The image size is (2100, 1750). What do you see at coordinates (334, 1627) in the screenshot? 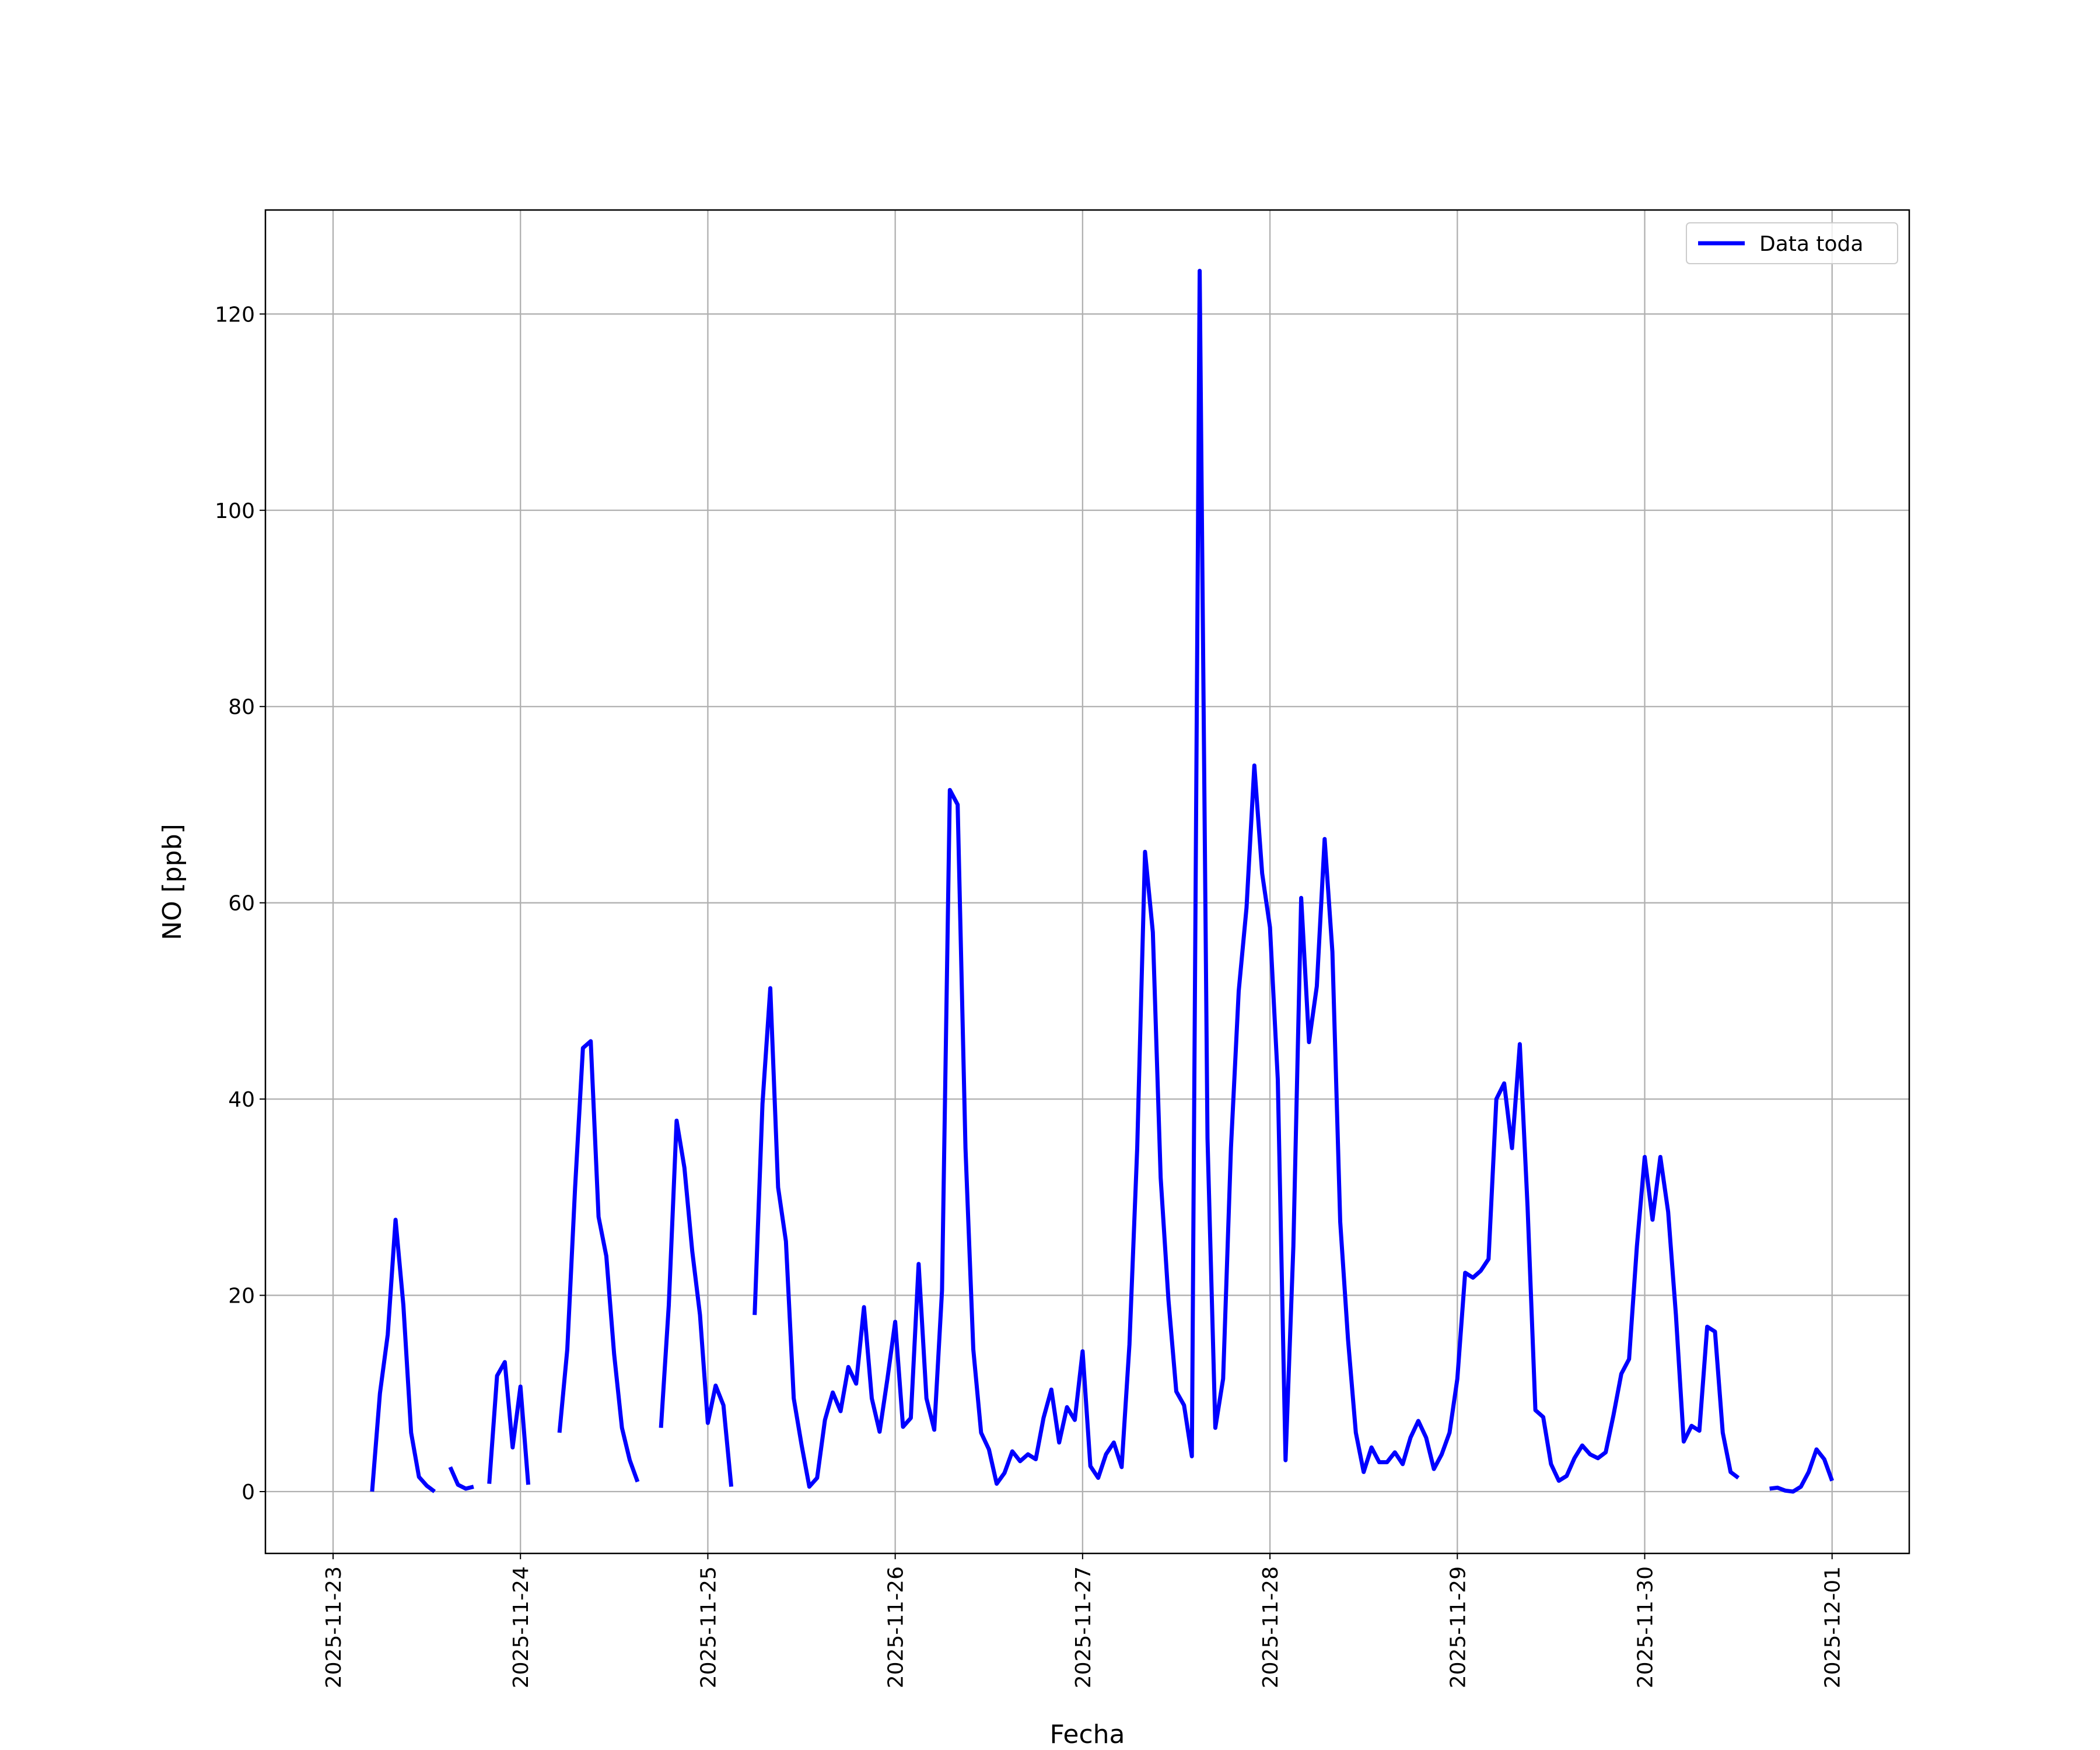
I see `x-tick-label: 2025-11-23` at bounding box center [334, 1627].